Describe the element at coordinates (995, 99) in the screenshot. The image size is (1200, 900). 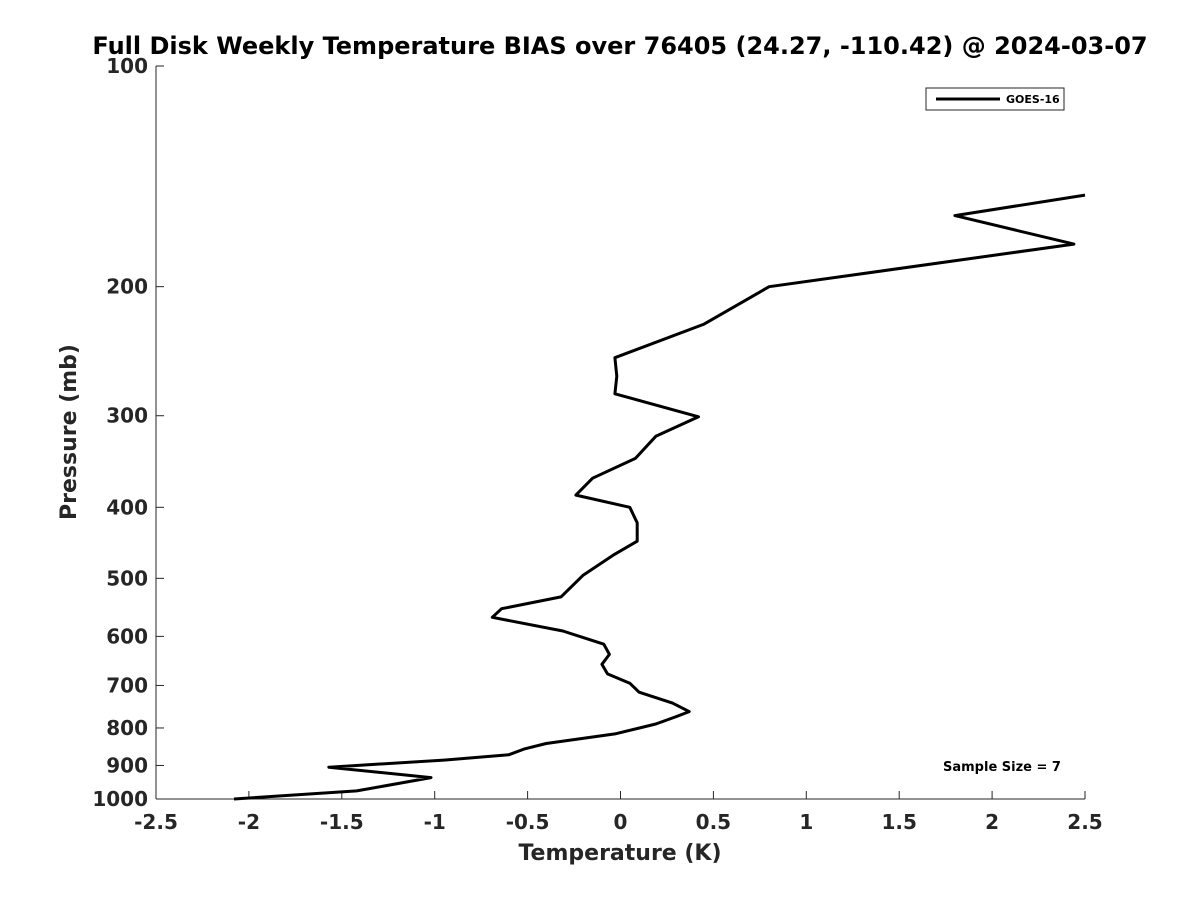
I see `legend: GOES-16` at that location.